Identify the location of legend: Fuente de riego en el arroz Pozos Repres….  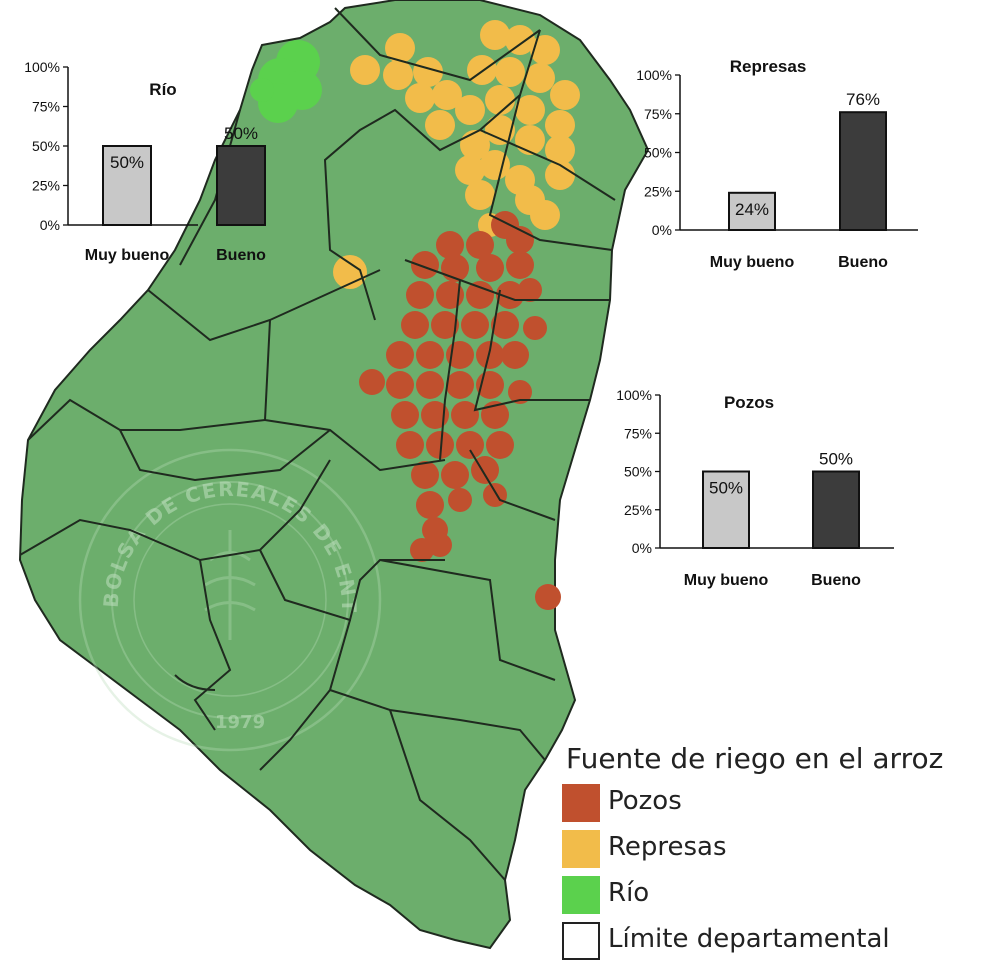
(777, 856).